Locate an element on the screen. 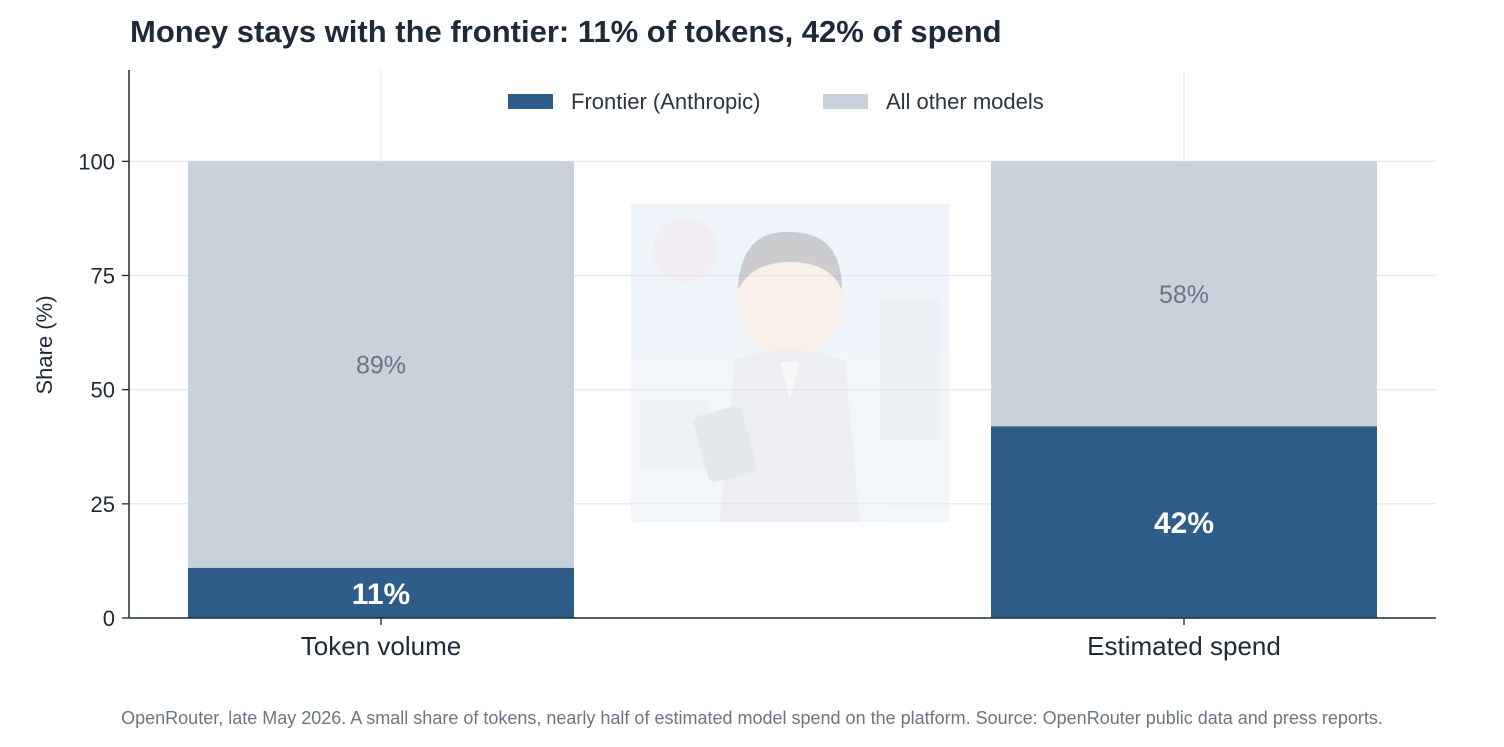 This screenshot has height=747, width=1504. y-tick-label-100: 100 is located at coordinates (96, 161).